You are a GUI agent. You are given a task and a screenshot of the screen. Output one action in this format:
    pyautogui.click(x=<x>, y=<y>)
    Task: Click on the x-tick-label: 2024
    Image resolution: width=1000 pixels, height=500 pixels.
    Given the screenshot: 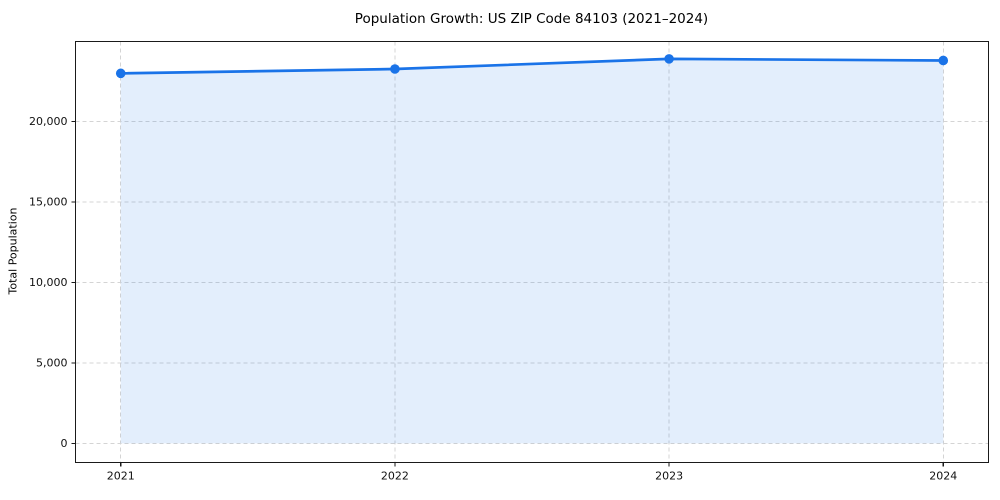 What is the action you would take?
    pyautogui.click(x=943, y=476)
    